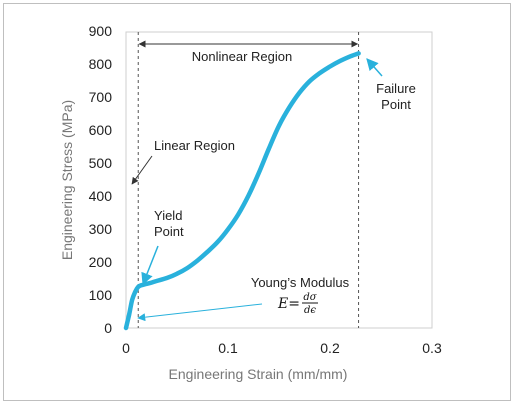 This screenshot has height=405, width=516. I want to click on y-tick-label: 500, so click(101, 163).